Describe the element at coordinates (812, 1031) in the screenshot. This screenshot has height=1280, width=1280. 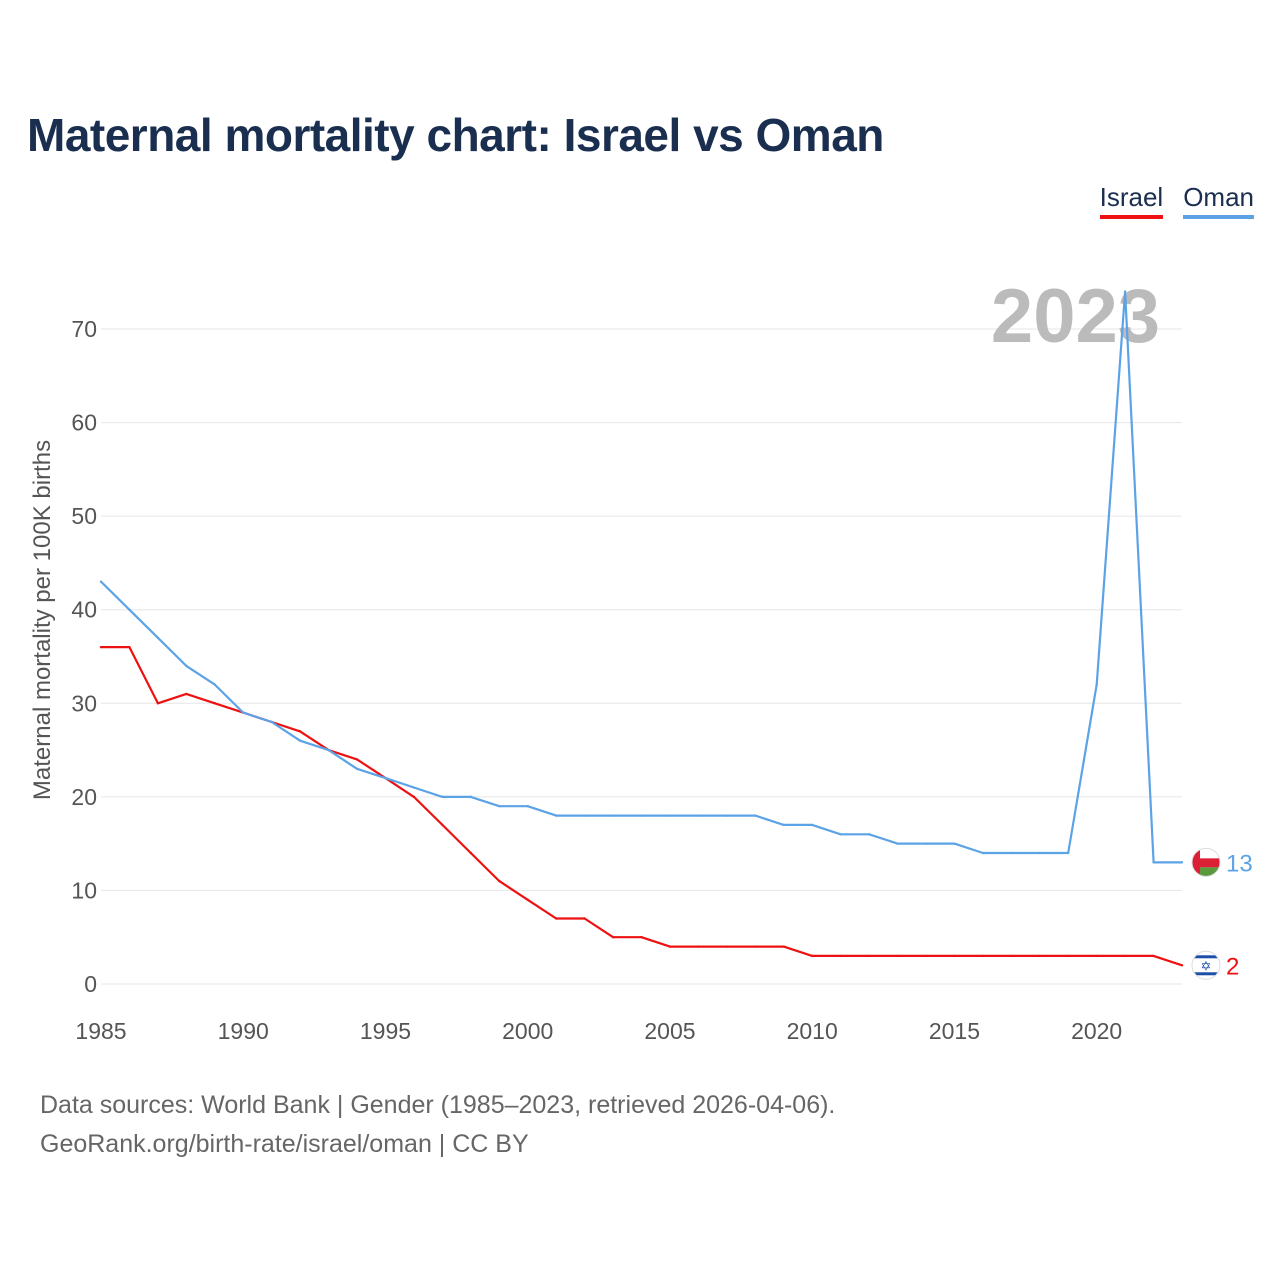
I see `x-tick-label-2010: 2010` at that location.